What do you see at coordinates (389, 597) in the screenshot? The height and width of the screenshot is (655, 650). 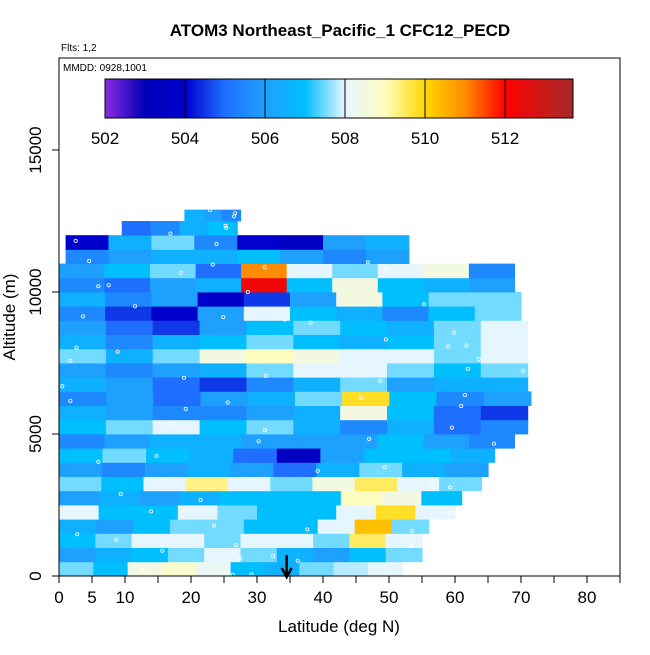 I see `x-tick-label: 50` at bounding box center [389, 597].